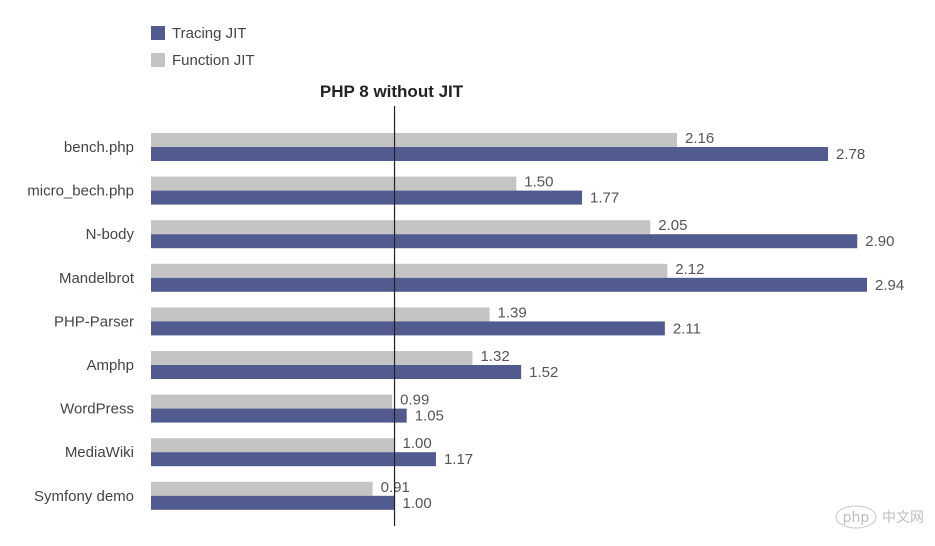 Image resolution: width=935 pixels, height=546 pixels. I want to click on category-label-wordpress: WordPress, so click(97, 409).